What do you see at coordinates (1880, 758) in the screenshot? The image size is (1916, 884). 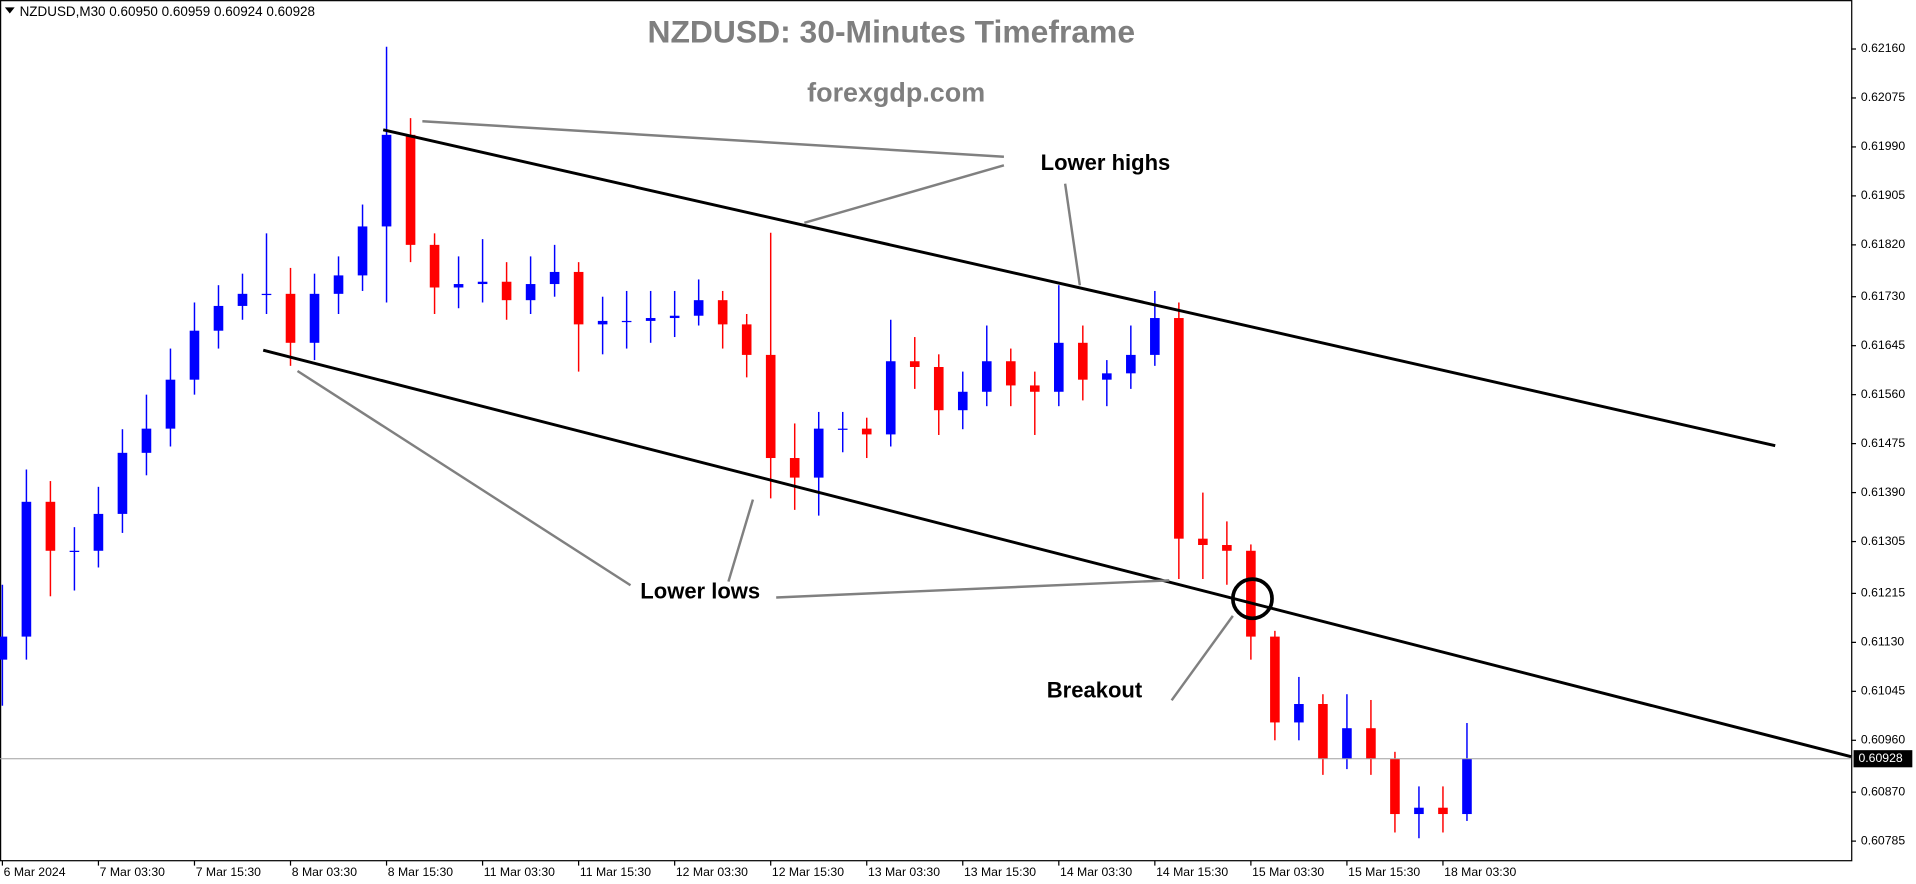 I see `price-label: 0.60928` at bounding box center [1880, 758].